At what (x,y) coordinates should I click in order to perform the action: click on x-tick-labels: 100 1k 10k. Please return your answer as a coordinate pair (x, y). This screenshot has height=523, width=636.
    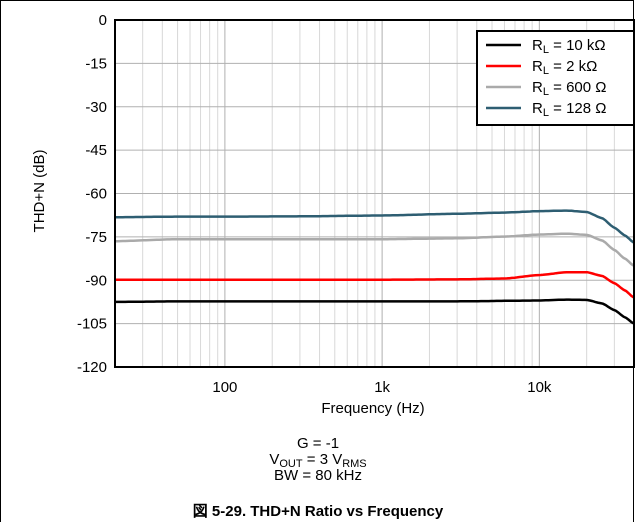
    Looking at the image, I should click on (382, 387).